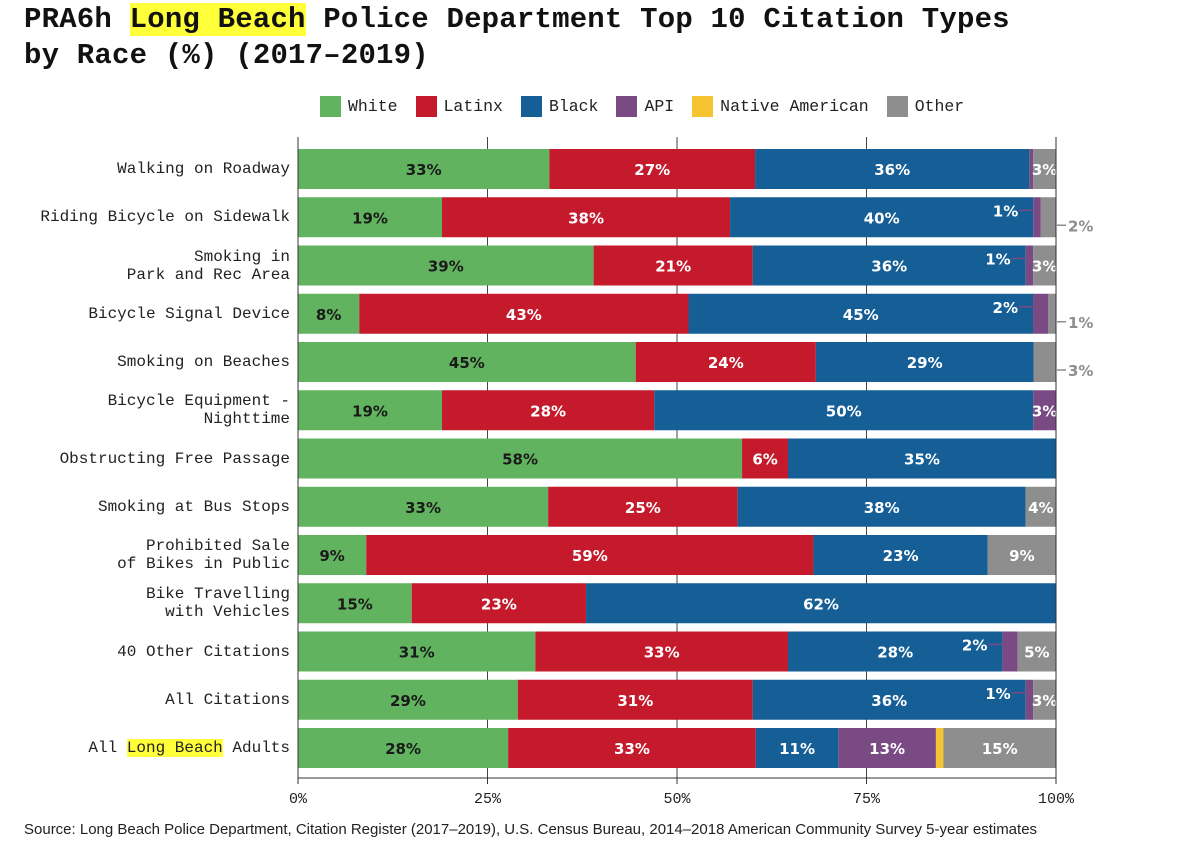 The width and height of the screenshot is (1178, 853). I want to click on x-tick-label: 50%, so click(677, 799).